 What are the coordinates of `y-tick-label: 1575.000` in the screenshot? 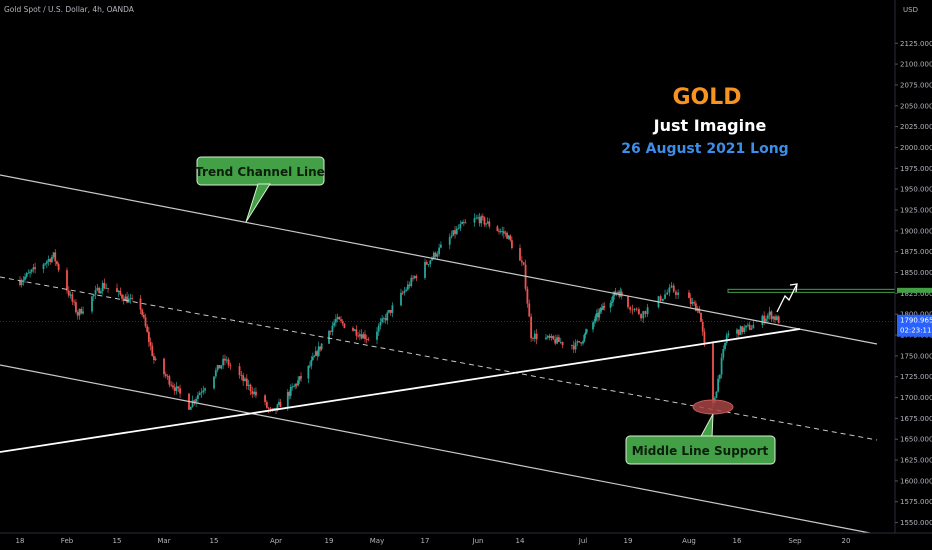 It's located at (916, 502).